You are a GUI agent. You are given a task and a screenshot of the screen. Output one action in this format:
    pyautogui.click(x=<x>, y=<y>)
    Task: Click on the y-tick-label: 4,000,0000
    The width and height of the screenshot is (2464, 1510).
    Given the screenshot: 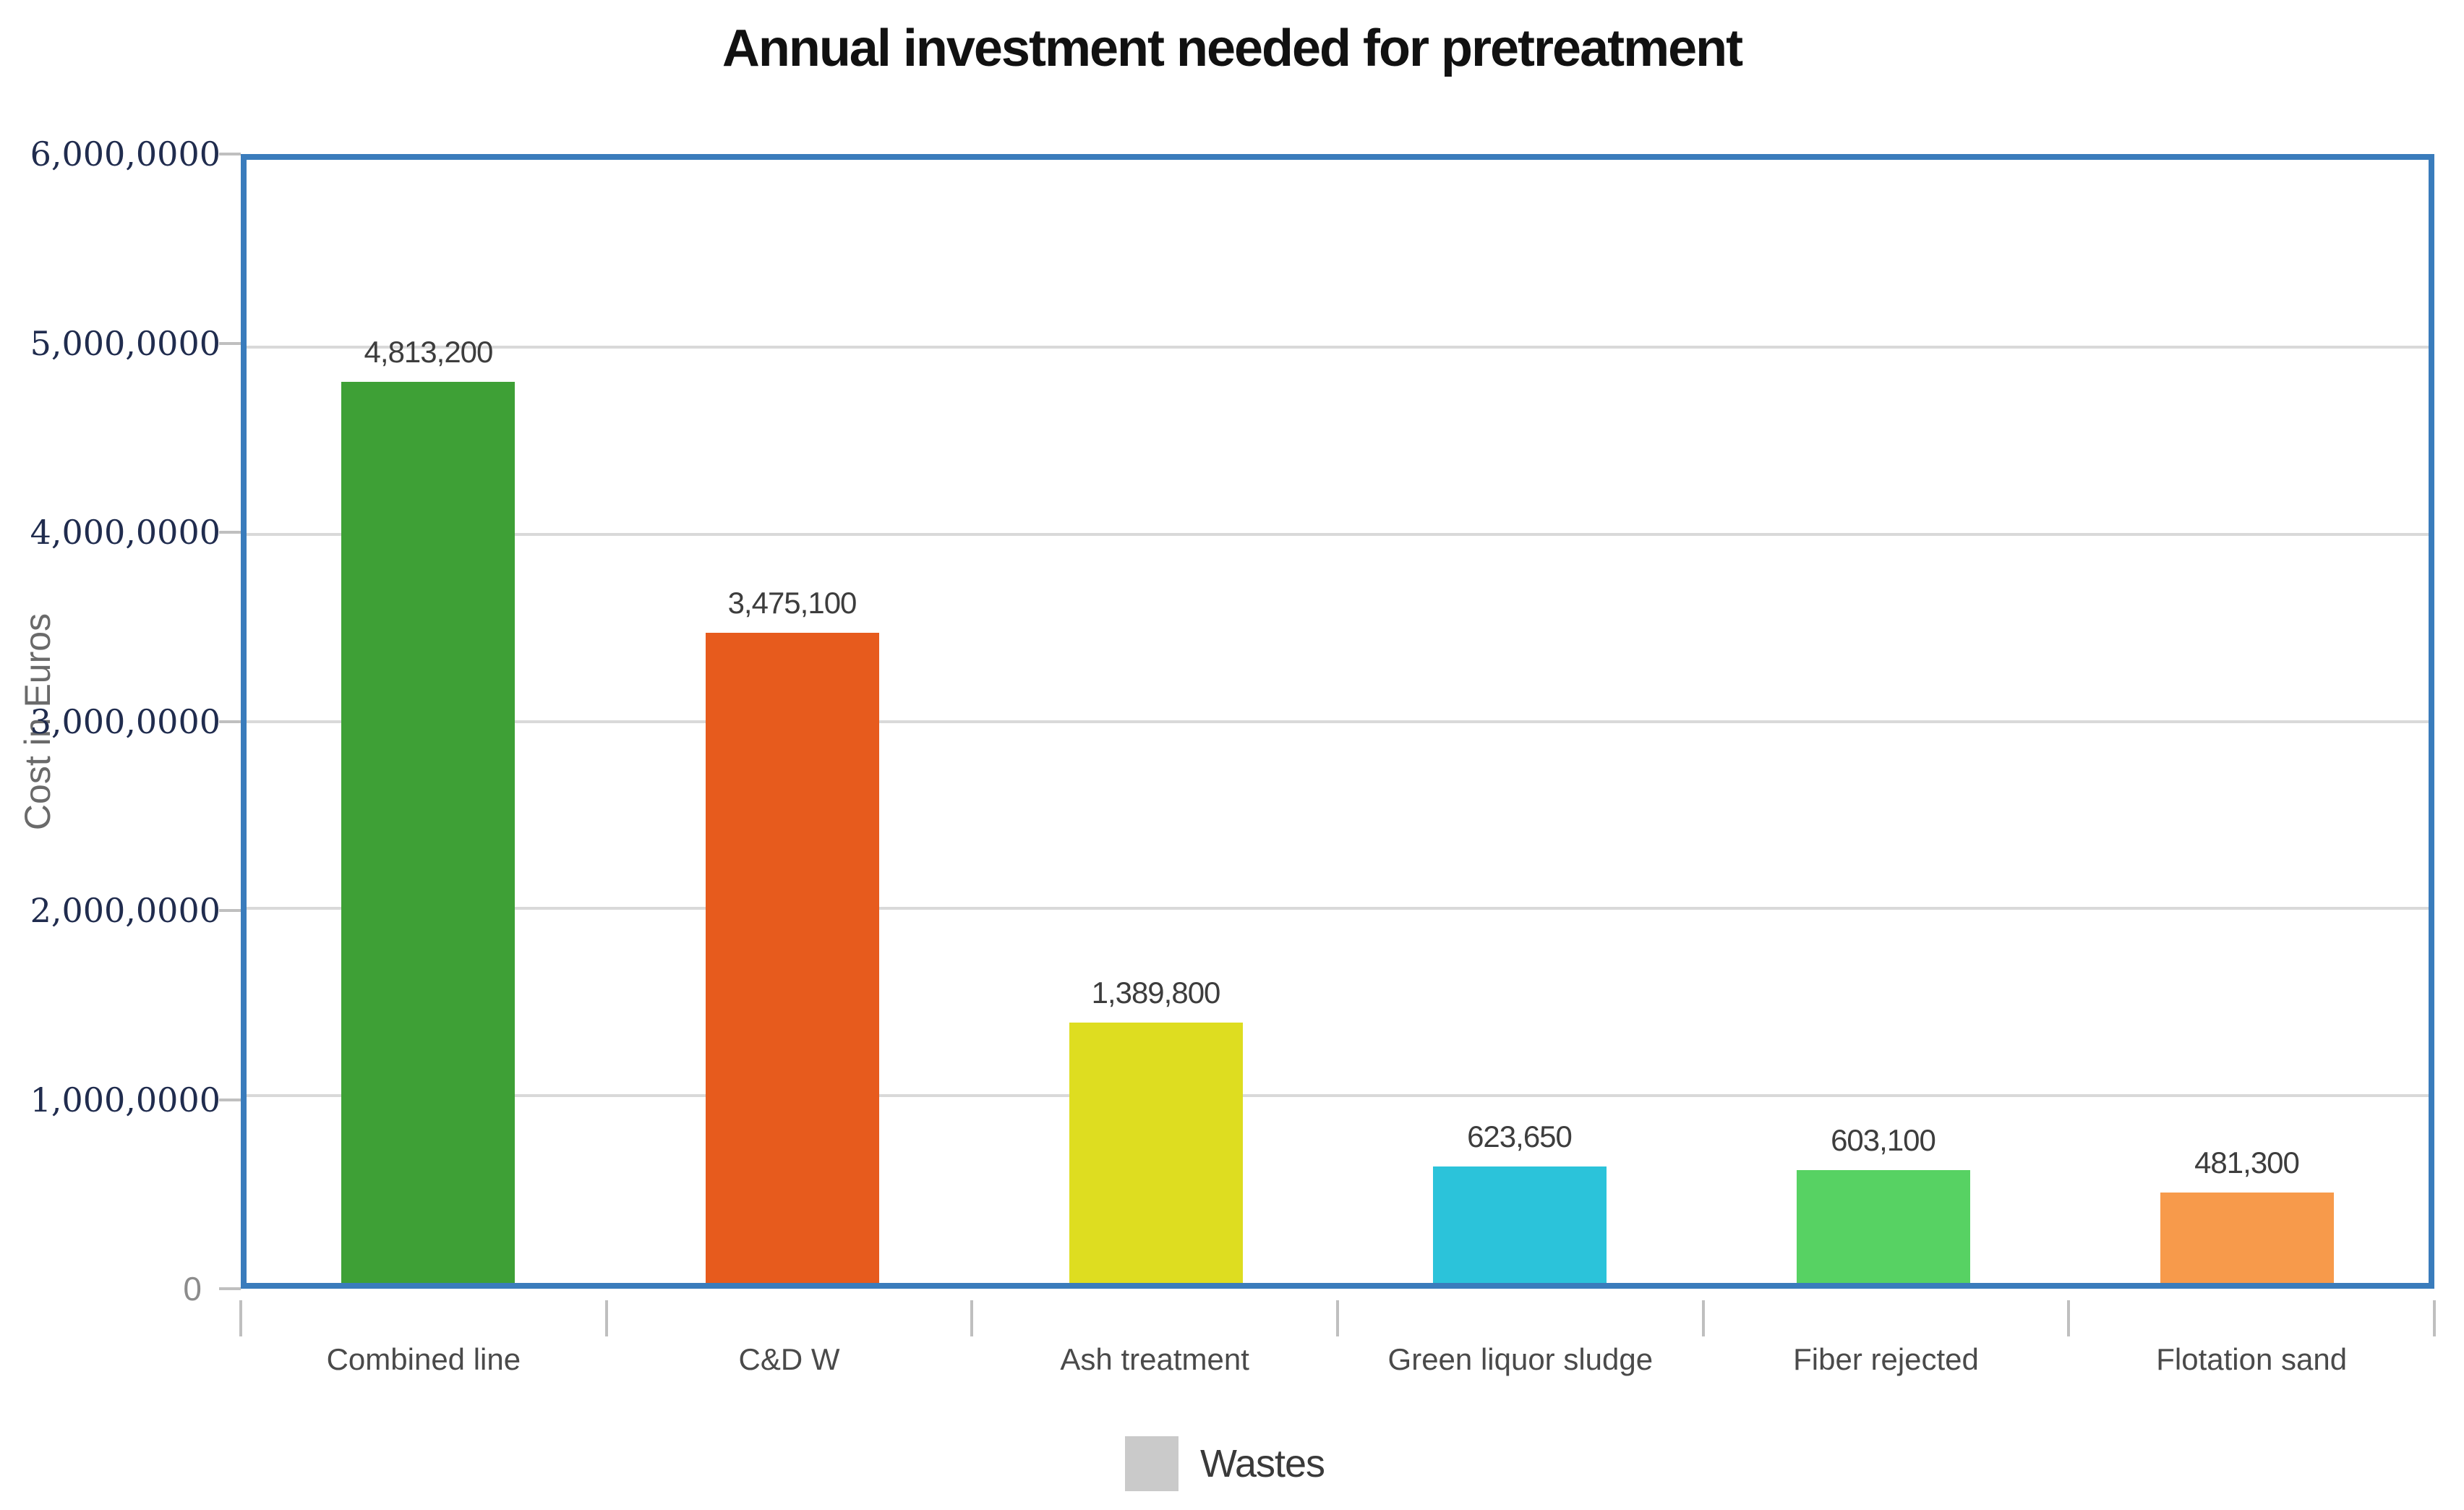 What is the action you would take?
    pyautogui.click(x=125, y=533)
    